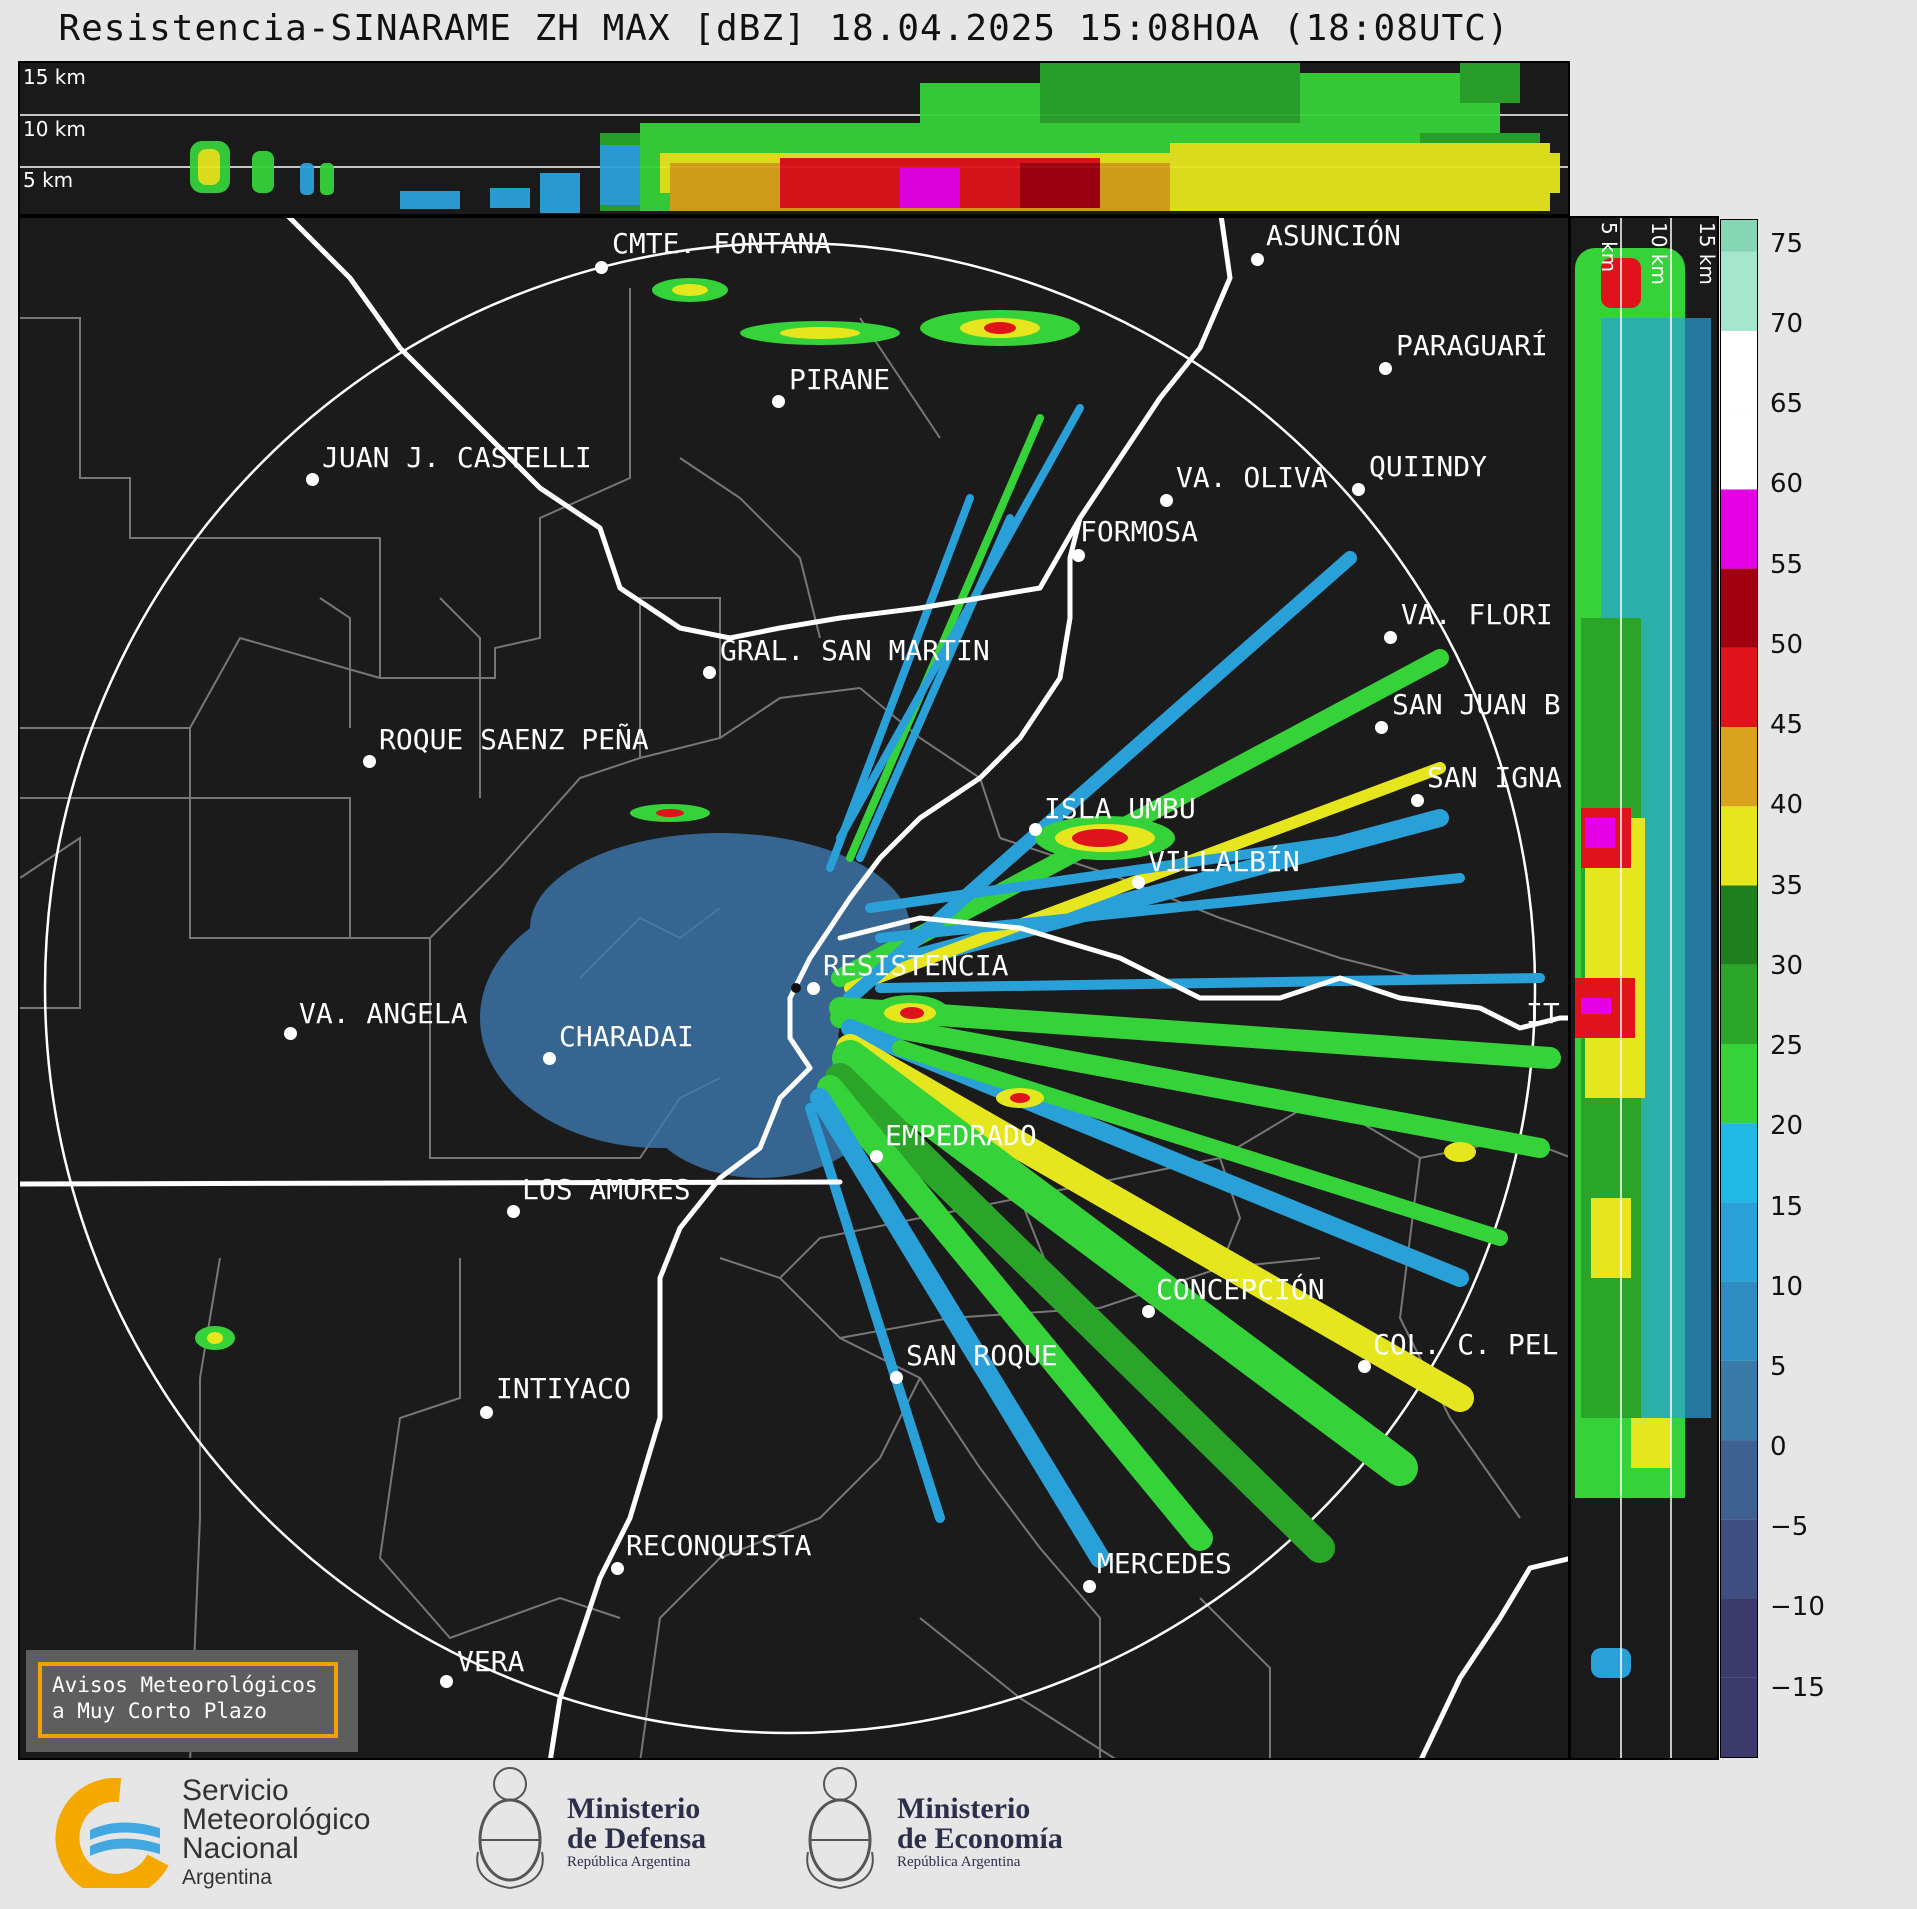  Describe the element at coordinates (1477, 614) in the screenshot. I see `city-label: VA. FLORI` at that location.